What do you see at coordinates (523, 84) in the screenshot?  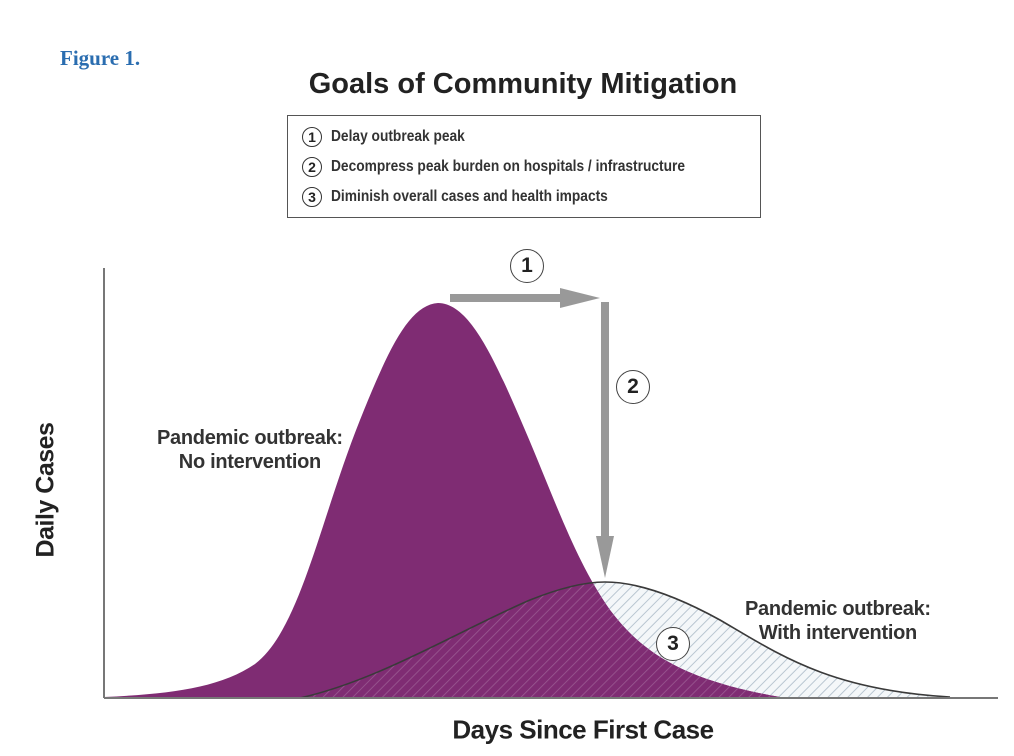 I see `chart-title: Goals of Community Mitigation` at bounding box center [523, 84].